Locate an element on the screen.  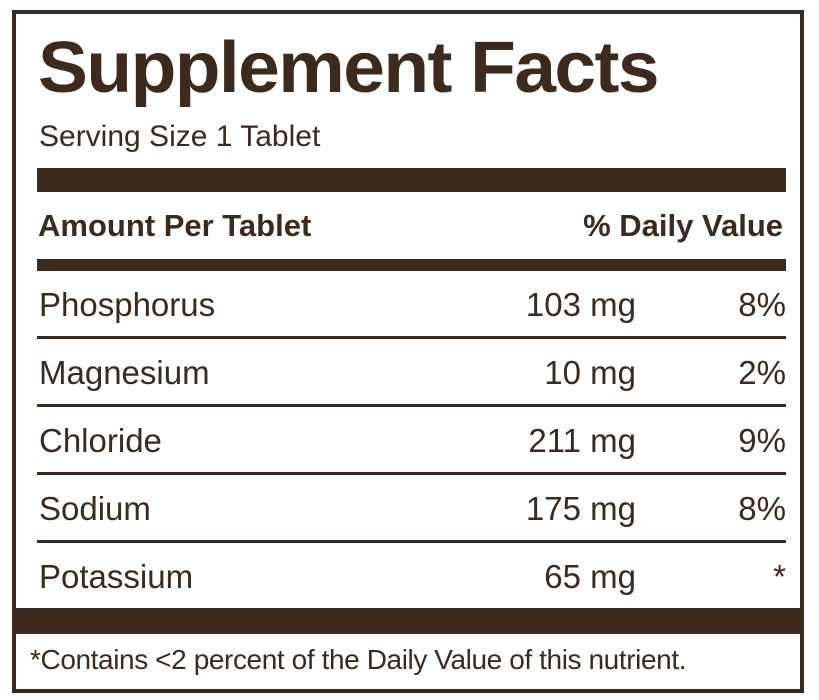
panel-title: Supplement Facts is located at coordinates (349, 68).